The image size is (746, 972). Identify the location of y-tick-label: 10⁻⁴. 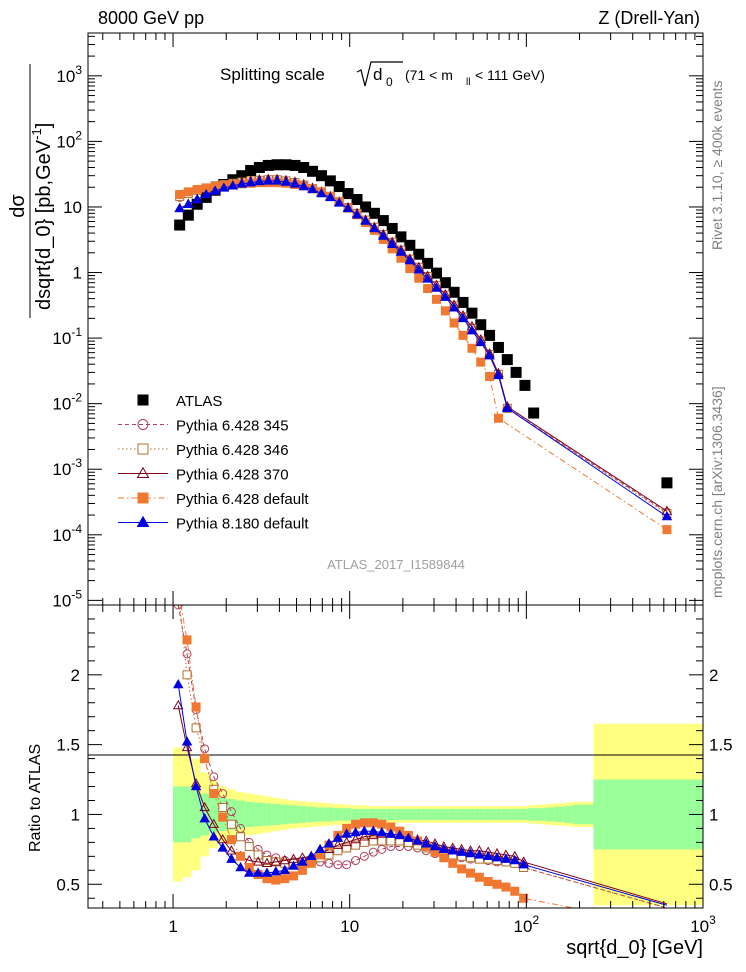
(67, 533).